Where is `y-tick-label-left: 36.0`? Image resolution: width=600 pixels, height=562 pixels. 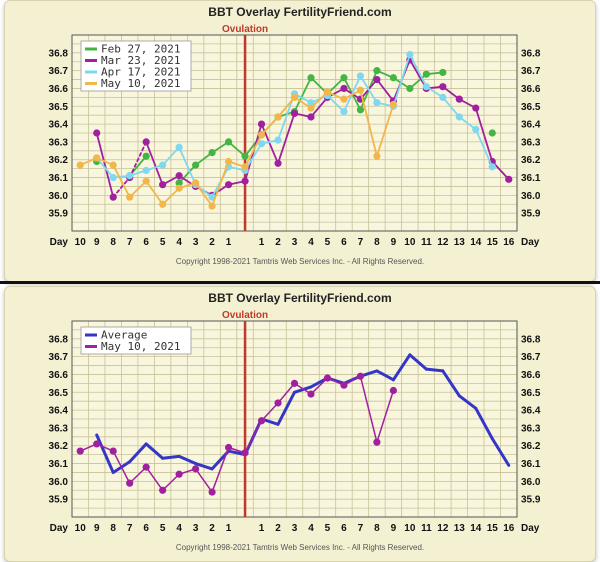
y-tick-label-left: 36.0 is located at coordinates (59, 482).